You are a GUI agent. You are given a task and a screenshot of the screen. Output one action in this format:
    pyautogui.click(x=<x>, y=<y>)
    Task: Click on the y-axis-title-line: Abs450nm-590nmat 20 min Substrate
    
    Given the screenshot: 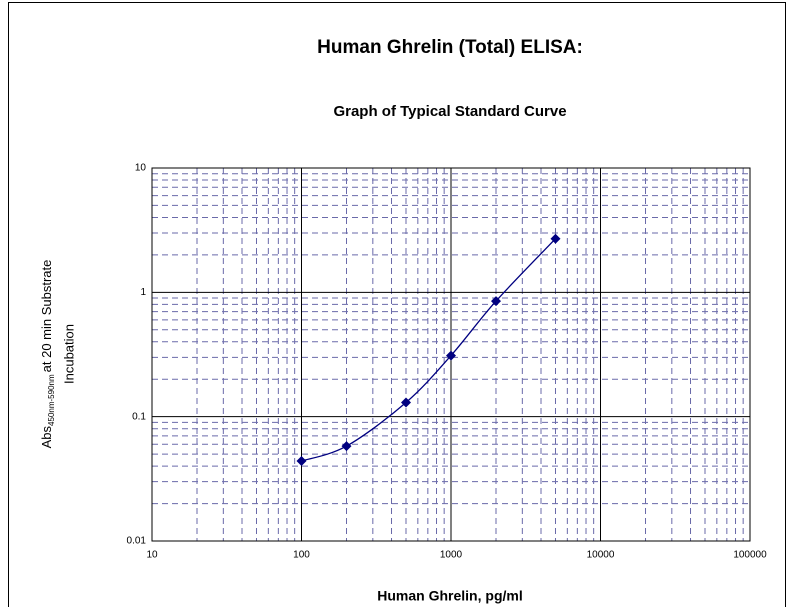 What is the action you would take?
    pyautogui.click(x=47, y=354)
    